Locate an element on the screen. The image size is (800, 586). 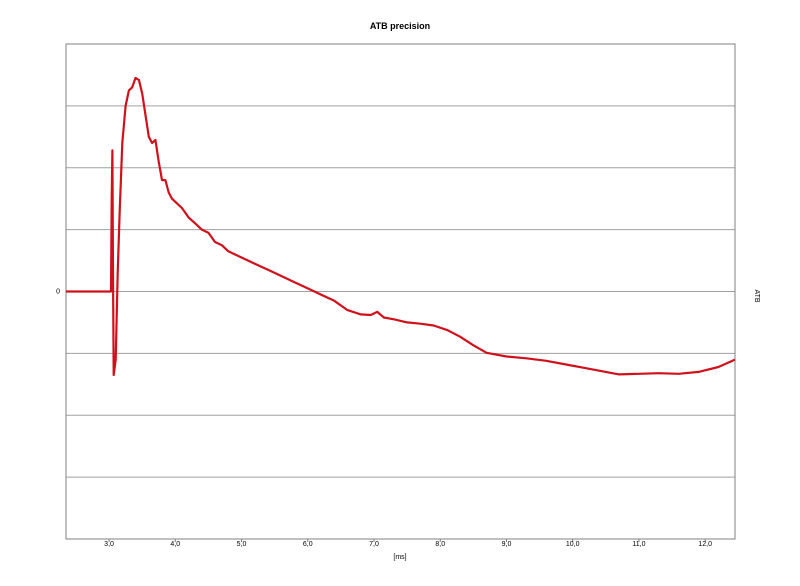
y-axis-ticks: 0 is located at coordinates (58, 292).